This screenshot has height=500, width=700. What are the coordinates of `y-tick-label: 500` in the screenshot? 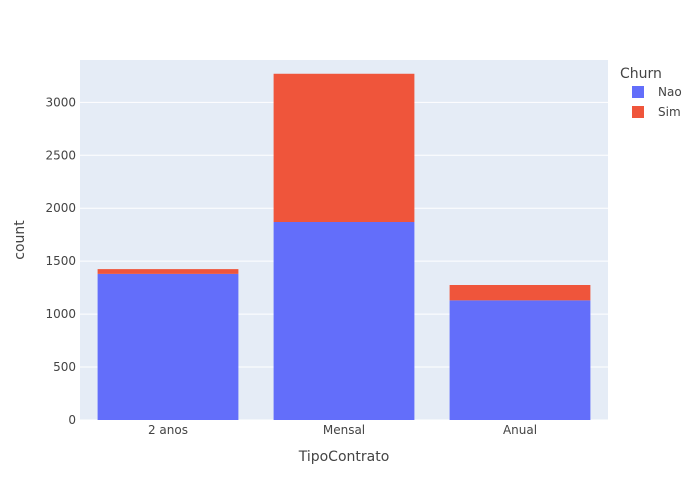 It's located at (64, 367).